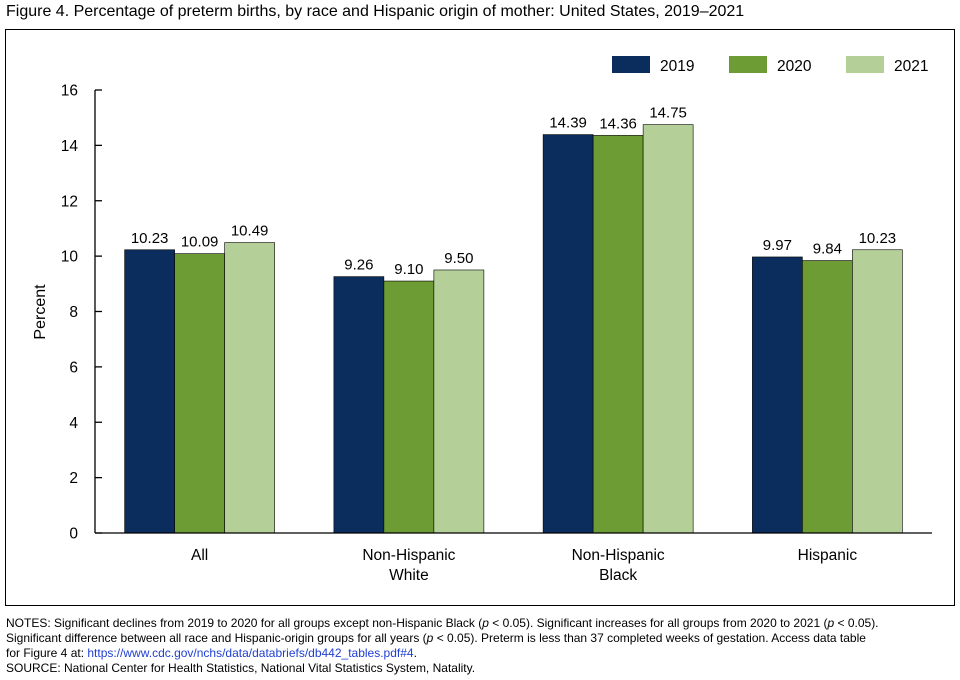 This screenshot has width=960, height=680. Describe the element at coordinates (73, 534) in the screenshot. I see `y-tick-label: 0` at that location.